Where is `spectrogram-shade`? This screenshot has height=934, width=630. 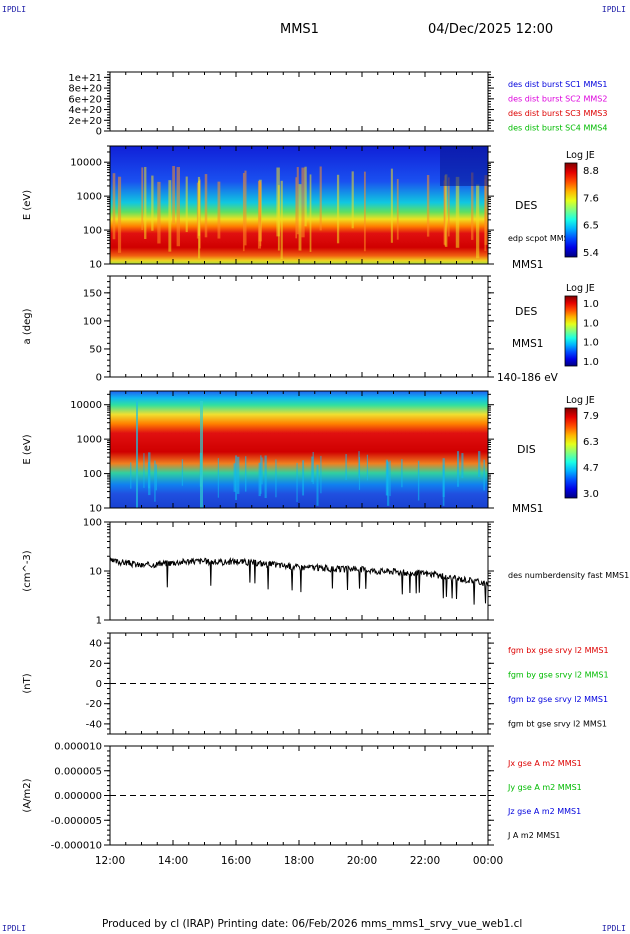
spectrogram-shade is located at coordinates (464, 166).